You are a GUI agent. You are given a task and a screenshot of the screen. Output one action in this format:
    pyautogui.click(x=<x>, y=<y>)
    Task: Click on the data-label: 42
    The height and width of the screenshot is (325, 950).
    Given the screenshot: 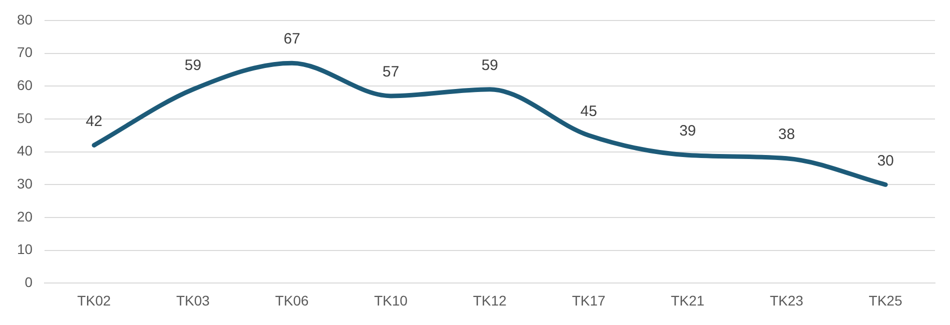 What is the action you would take?
    pyautogui.click(x=94, y=121)
    